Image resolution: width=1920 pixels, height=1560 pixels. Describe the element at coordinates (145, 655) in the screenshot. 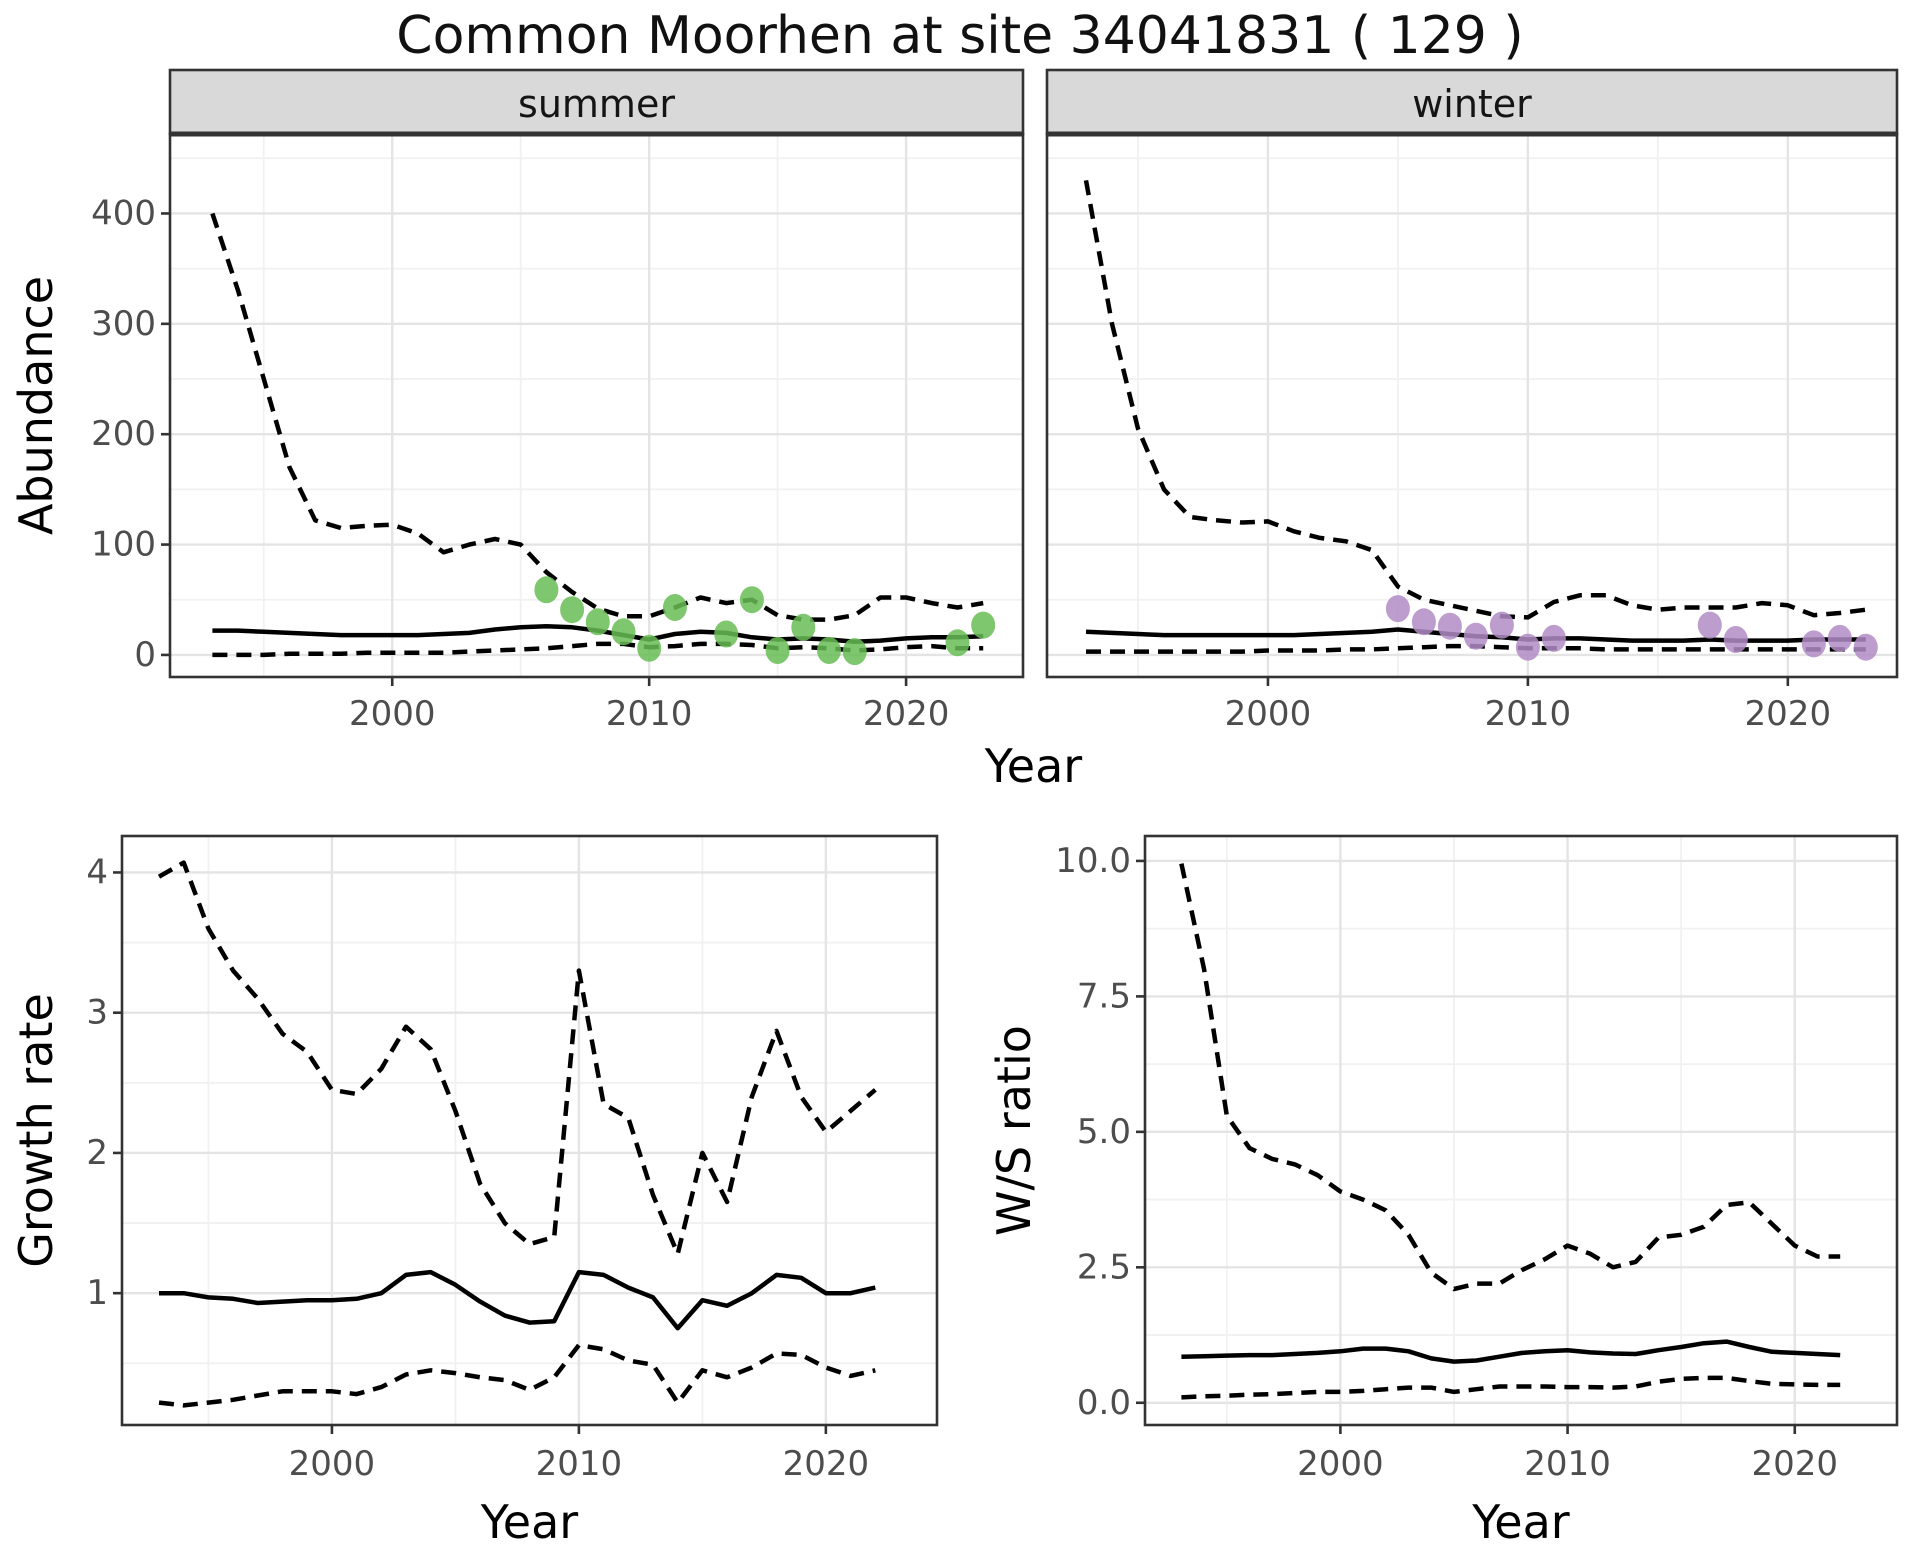

I see `y-tick-label: 0` at that location.